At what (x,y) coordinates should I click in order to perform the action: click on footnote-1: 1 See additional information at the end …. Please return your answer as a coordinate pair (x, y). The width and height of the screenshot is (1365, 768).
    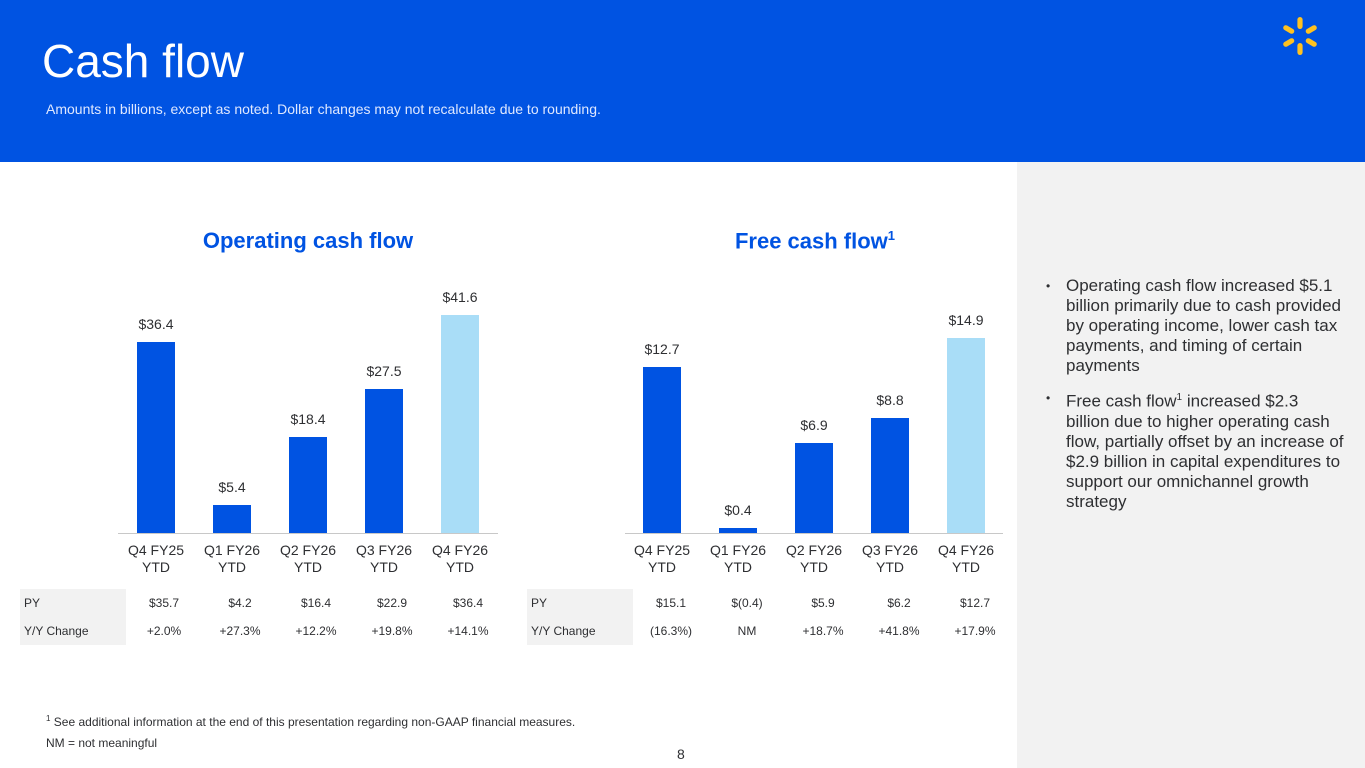
    Looking at the image, I should click on (310, 721).